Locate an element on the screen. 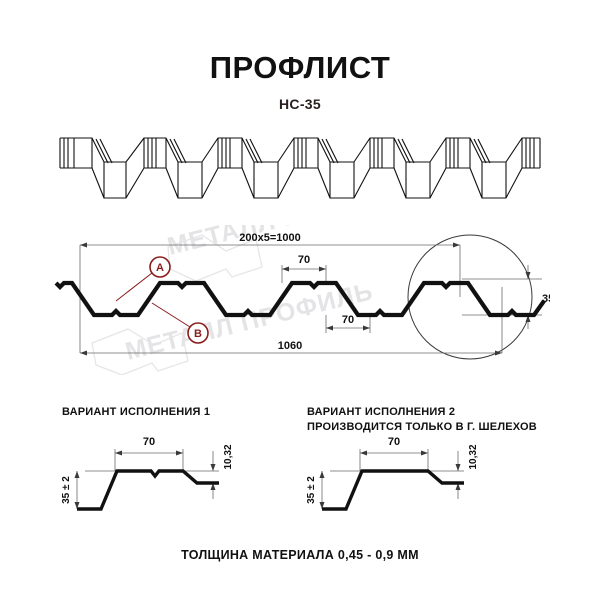 The width and height of the screenshot is (600, 600). variant1-drawing: 70 35 ± 2 10,32 is located at coordinates (147, 473).